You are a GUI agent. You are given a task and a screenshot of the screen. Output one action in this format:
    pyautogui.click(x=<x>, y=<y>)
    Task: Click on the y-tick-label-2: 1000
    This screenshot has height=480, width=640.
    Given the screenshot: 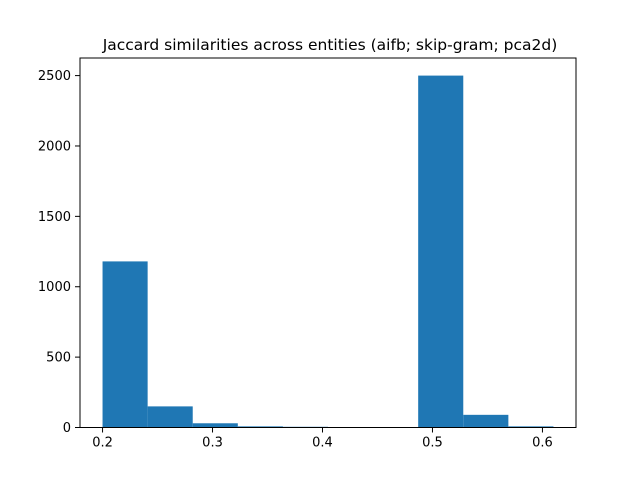 What is the action you would take?
    pyautogui.click(x=54, y=287)
    